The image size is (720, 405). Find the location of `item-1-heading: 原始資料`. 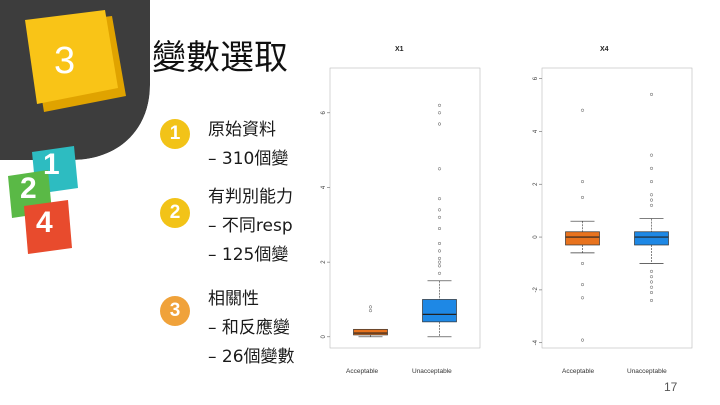

item-1-heading: 原始資料 is located at coordinates (242, 130).